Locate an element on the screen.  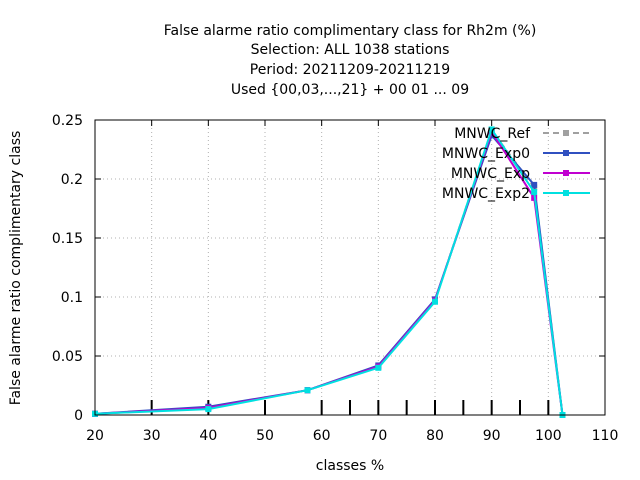
x-tick-label: 80 is located at coordinates (435, 436).